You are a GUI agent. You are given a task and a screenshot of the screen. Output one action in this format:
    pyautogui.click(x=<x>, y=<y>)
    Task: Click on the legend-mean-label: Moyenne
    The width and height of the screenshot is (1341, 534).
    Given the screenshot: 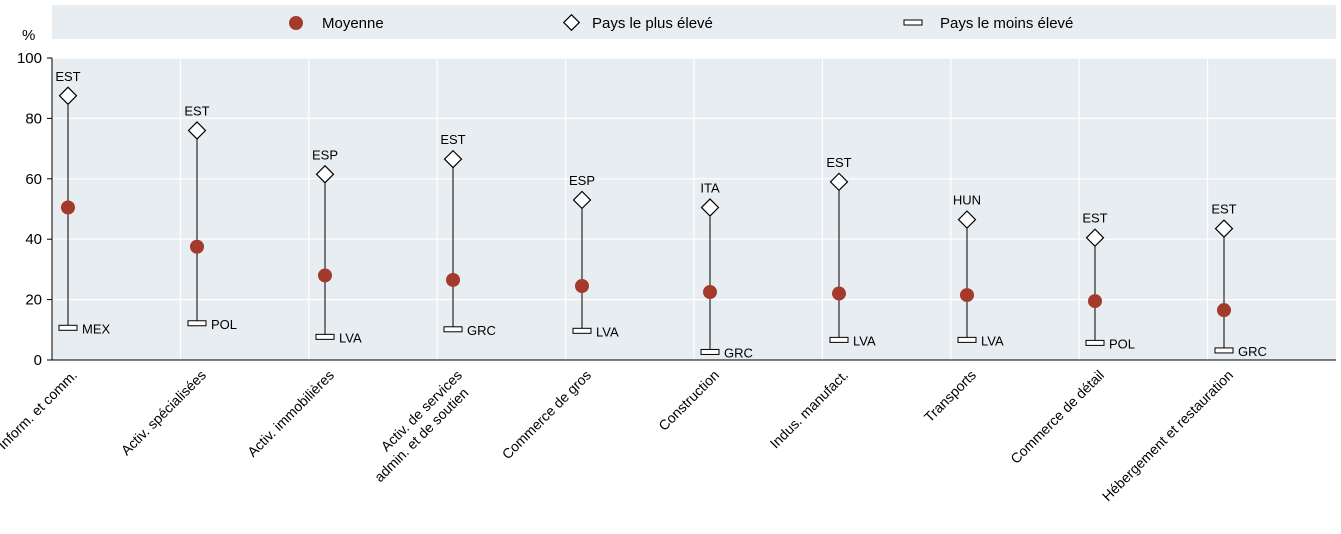 What is the action you would take?
    pyautogui.click(x=353, y=23)
    